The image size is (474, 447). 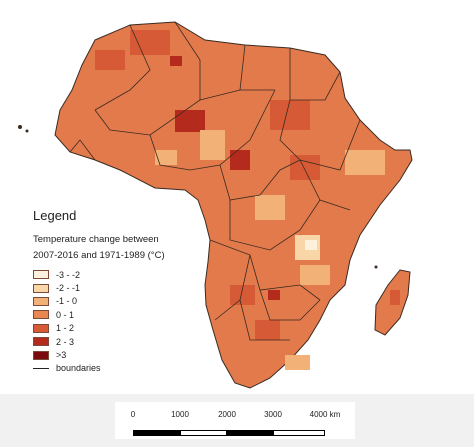 I want to click on legend-label-boundaries: boundaries, so click(x=78, y=368).